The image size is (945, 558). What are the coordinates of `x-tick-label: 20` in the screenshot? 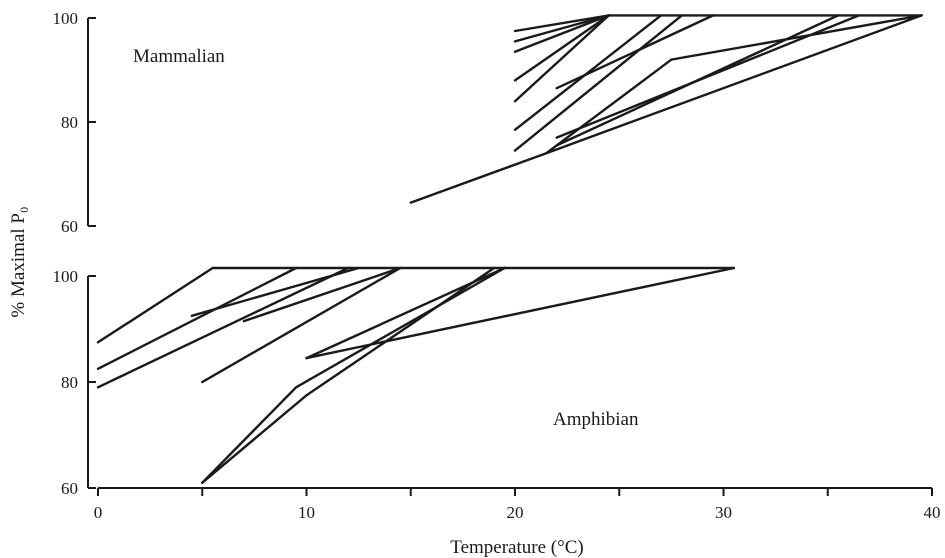 It's located at (515, 512).